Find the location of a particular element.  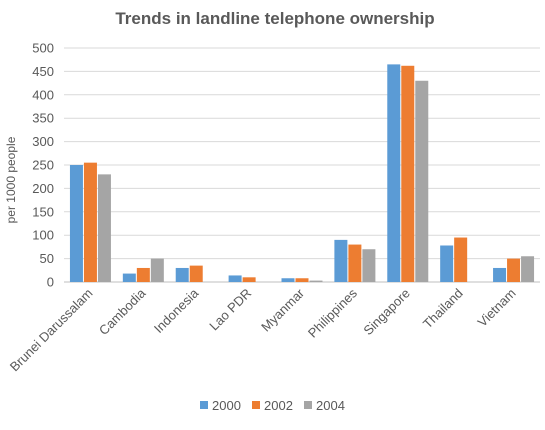

y-axis-label: per 1000 people is located at coordinates (11, 179).